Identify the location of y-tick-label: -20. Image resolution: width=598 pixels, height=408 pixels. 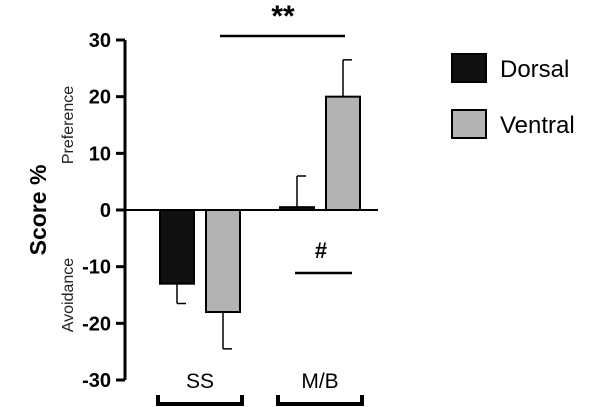
(96, 324).